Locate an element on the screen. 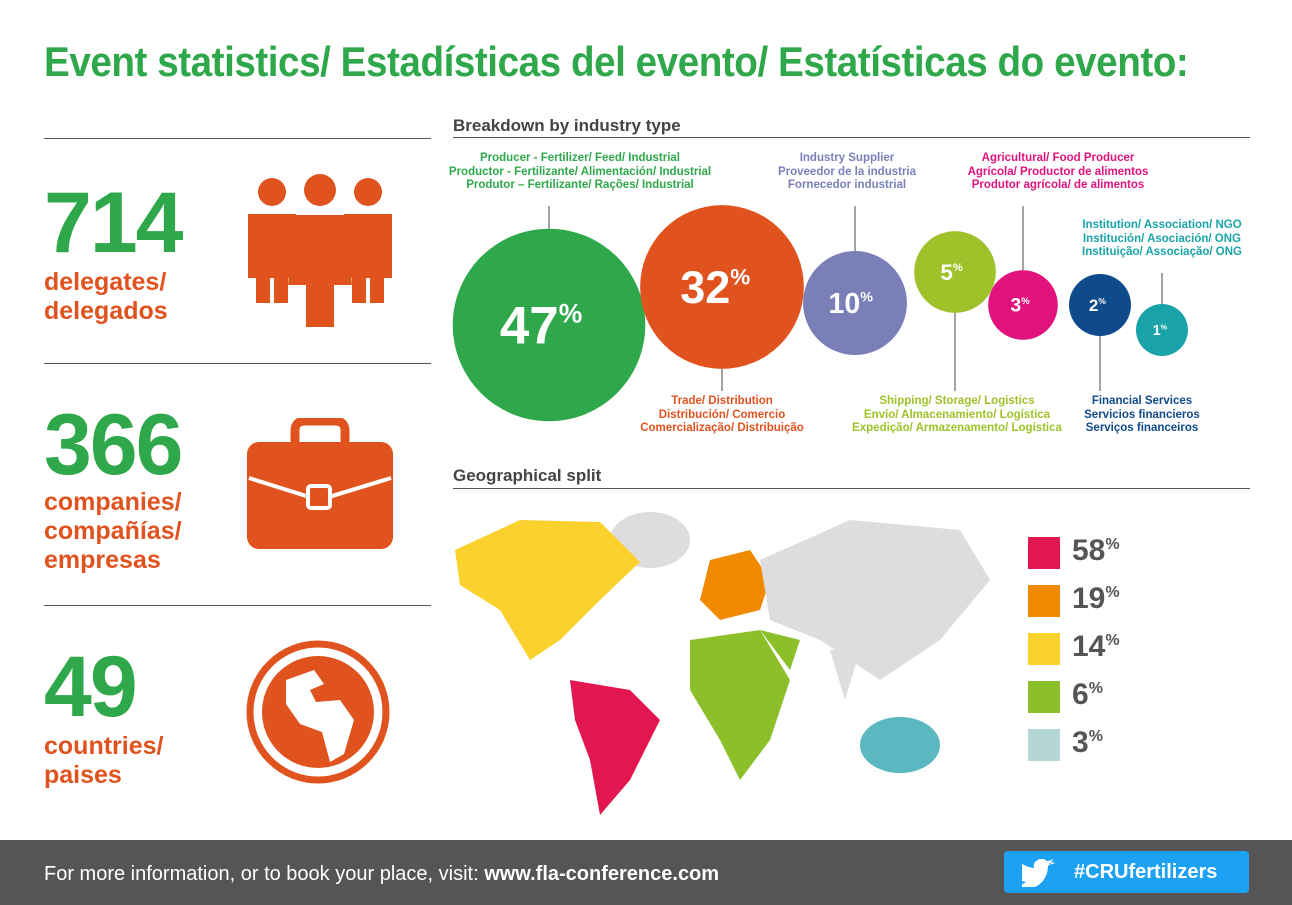  legend-value: 58% is located at coordinates (1096, 551).